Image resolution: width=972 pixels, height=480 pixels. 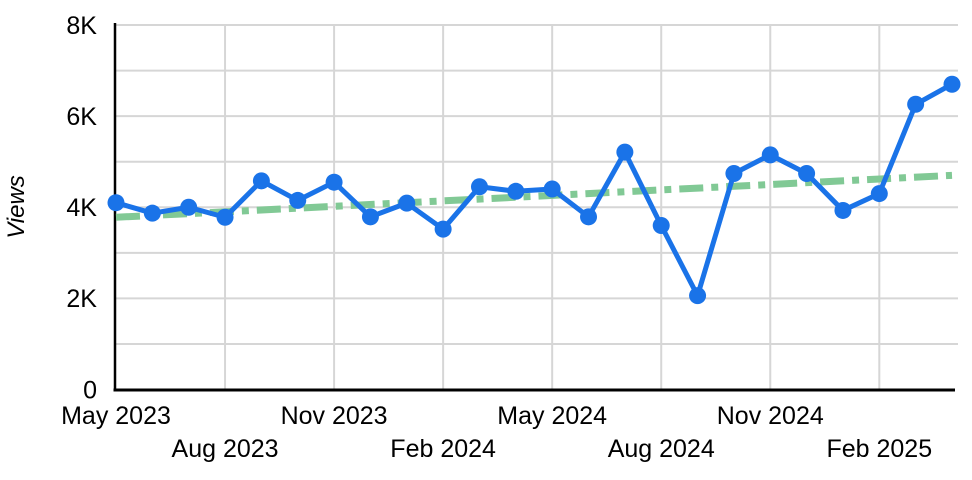 I want to click on data-point: Jun 2024: 3790, so click(x=589, y=217).